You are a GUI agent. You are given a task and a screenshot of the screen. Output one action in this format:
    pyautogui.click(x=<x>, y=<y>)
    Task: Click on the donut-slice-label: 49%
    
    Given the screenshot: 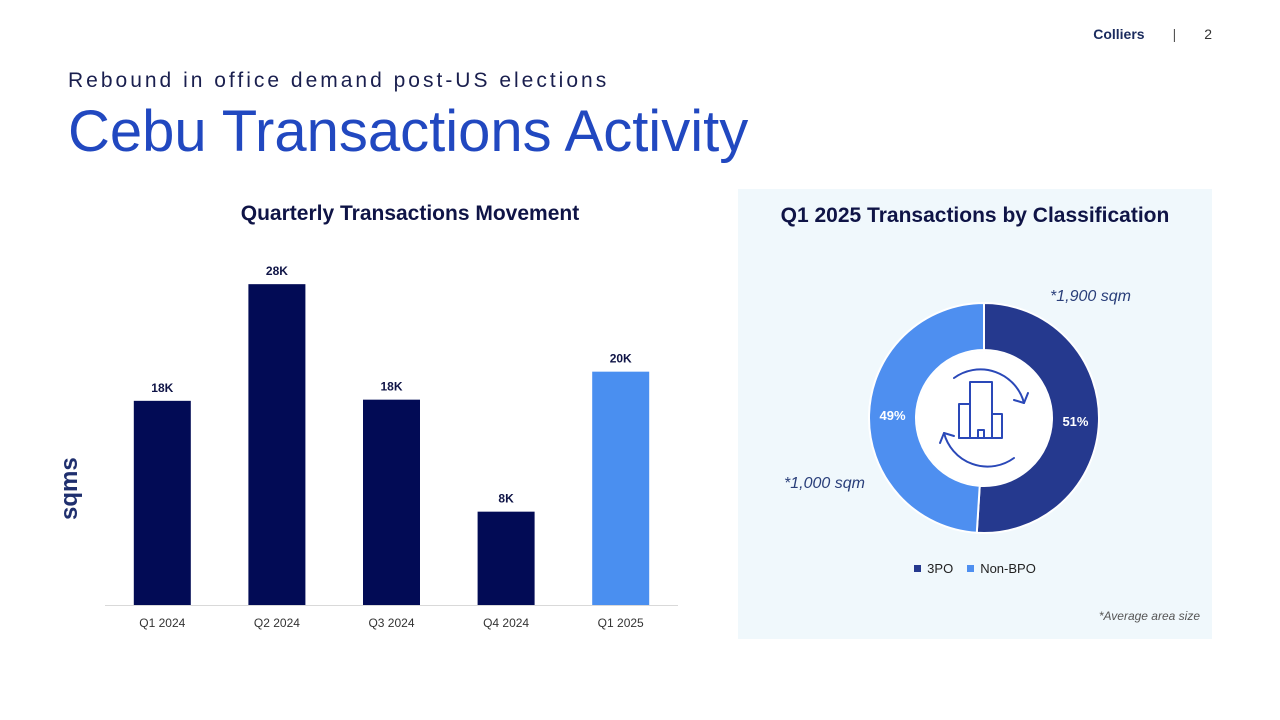 What is the action you would take?
    pyautogui.click(x=893, y=415)
    